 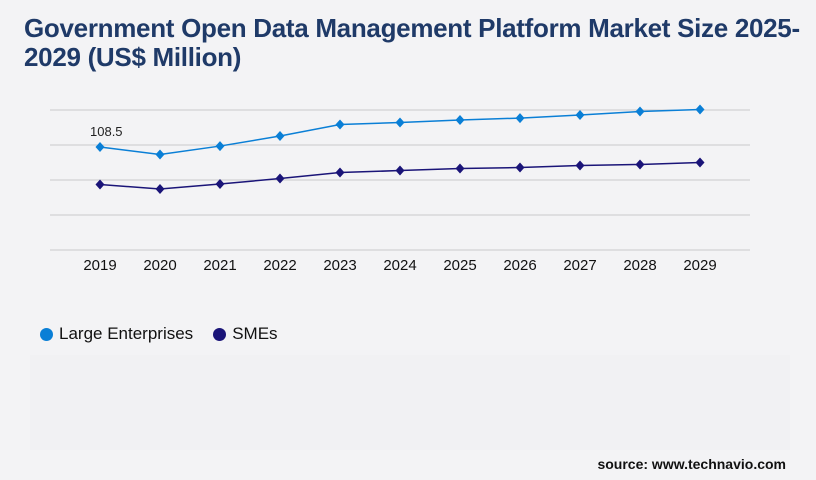 I want to click on legend-item-large-enterprises: Large Enterprises, so click(x=116, y=334).